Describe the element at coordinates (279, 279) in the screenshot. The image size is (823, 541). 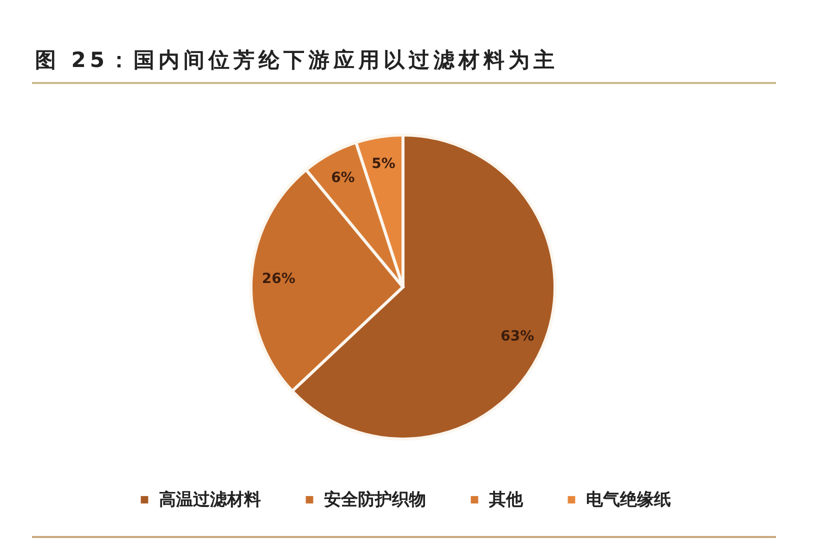
I see `data-label: 26%` at that location.